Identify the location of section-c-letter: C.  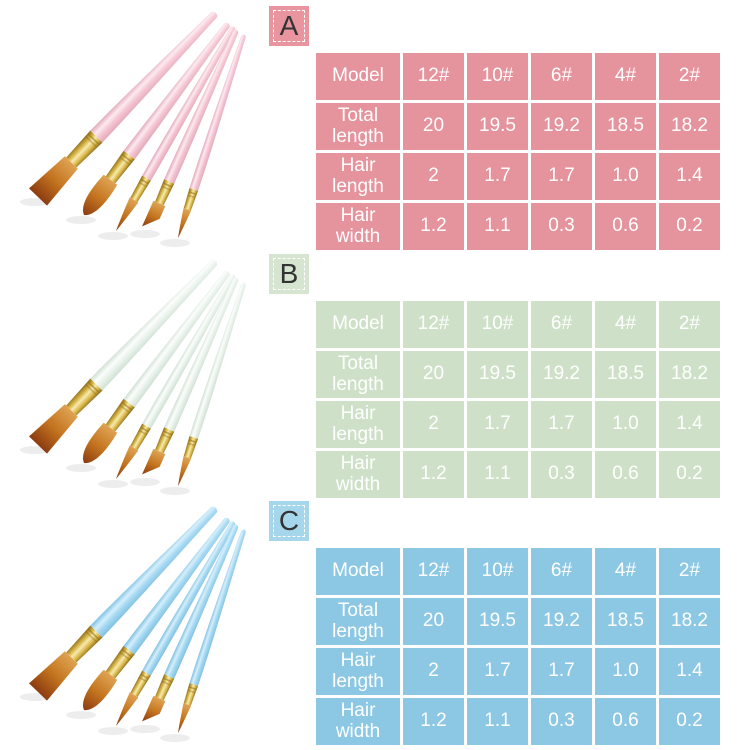
(289, 521).